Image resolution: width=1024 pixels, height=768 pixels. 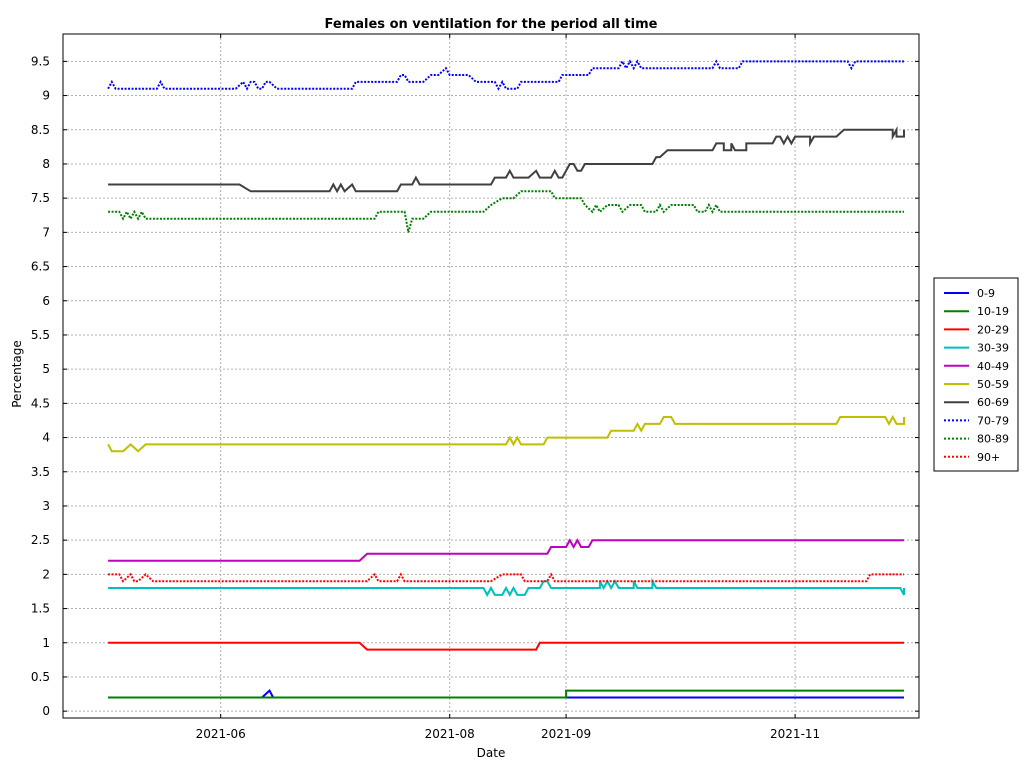 I want to click on y-tick-label: 5, so click(x=46, y=369).